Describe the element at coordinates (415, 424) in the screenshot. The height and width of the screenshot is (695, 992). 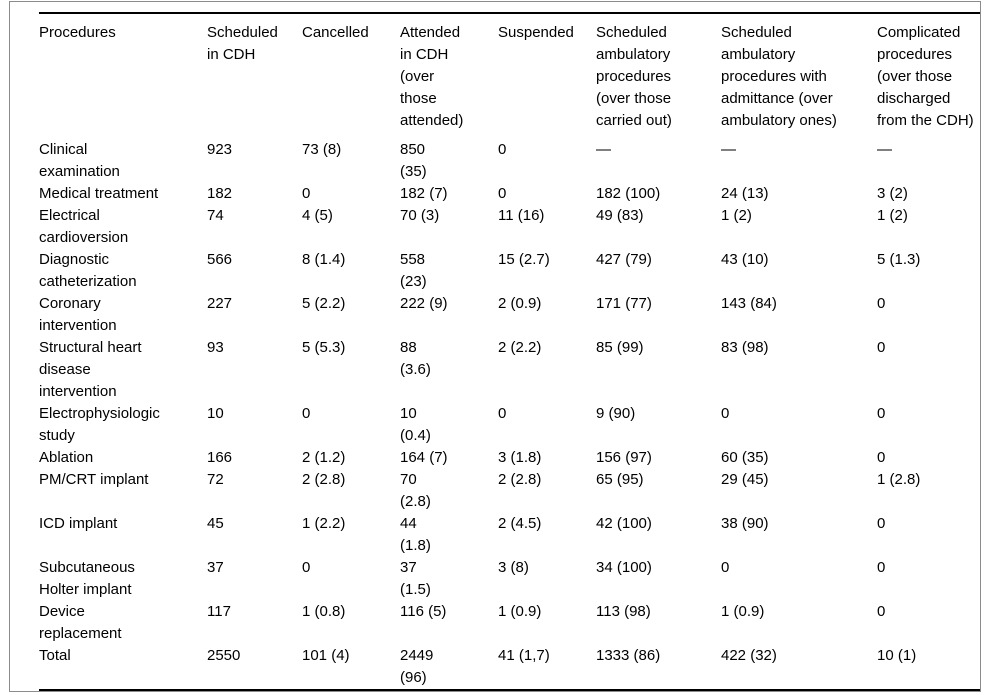
I see `cell: 10 (0.4)` at that location.